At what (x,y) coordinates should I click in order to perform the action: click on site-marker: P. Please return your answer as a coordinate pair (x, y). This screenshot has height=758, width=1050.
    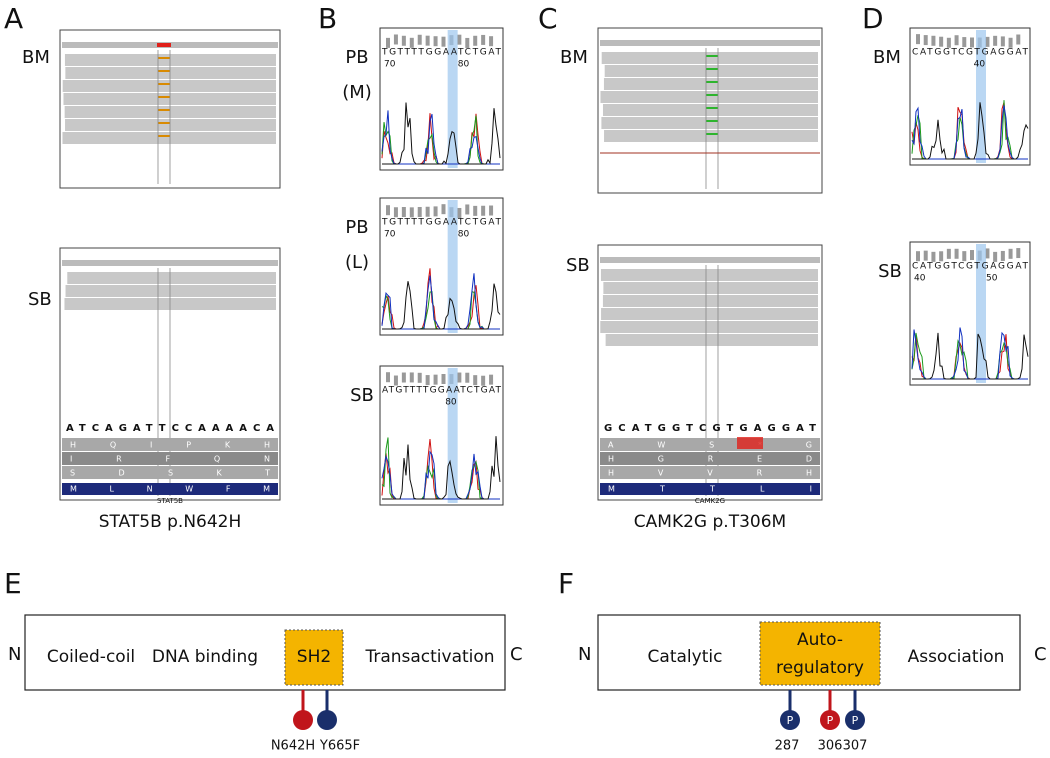
    Looking at the image, I should click on (790, 720).